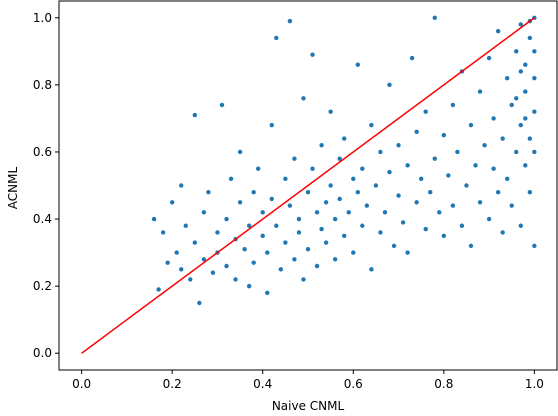 This screenshot has height=416, width=558. What do you see at coordinates (353, 384) in the screenshot?
I see `x-tick-label: 0.6` at bounding box center [353, 384].